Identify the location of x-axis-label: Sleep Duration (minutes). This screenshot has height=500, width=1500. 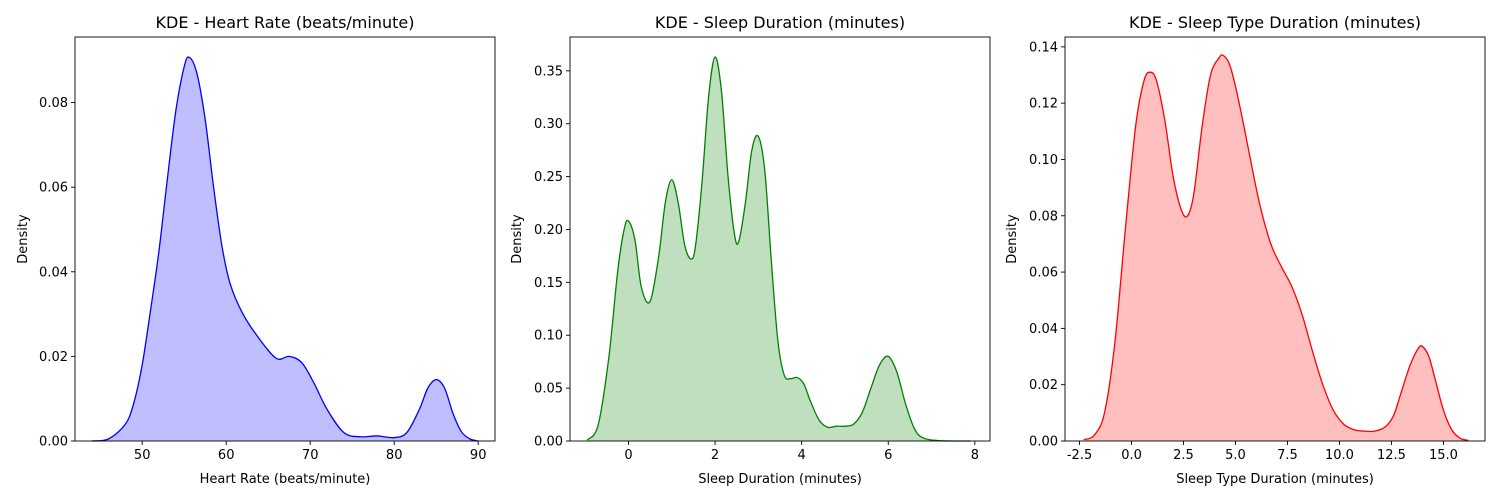
(780, 479).